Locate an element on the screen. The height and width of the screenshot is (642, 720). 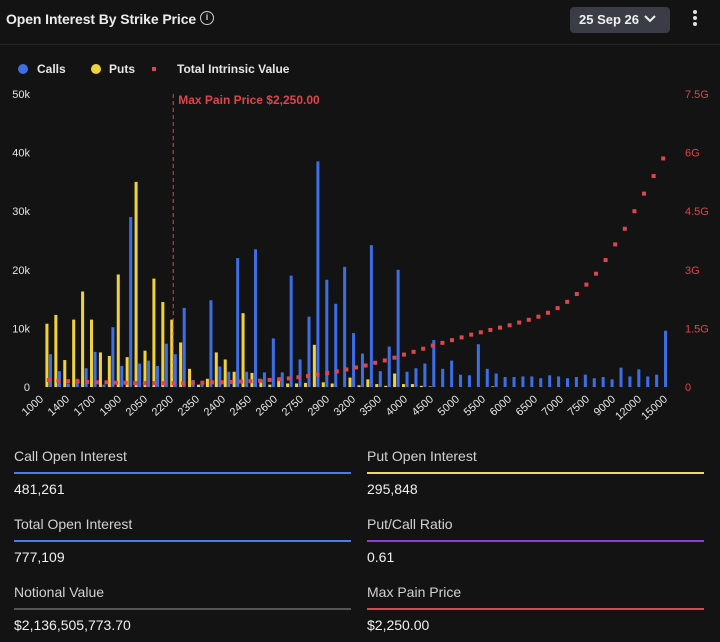
info-icon: i is located at coordinates (207, 18).